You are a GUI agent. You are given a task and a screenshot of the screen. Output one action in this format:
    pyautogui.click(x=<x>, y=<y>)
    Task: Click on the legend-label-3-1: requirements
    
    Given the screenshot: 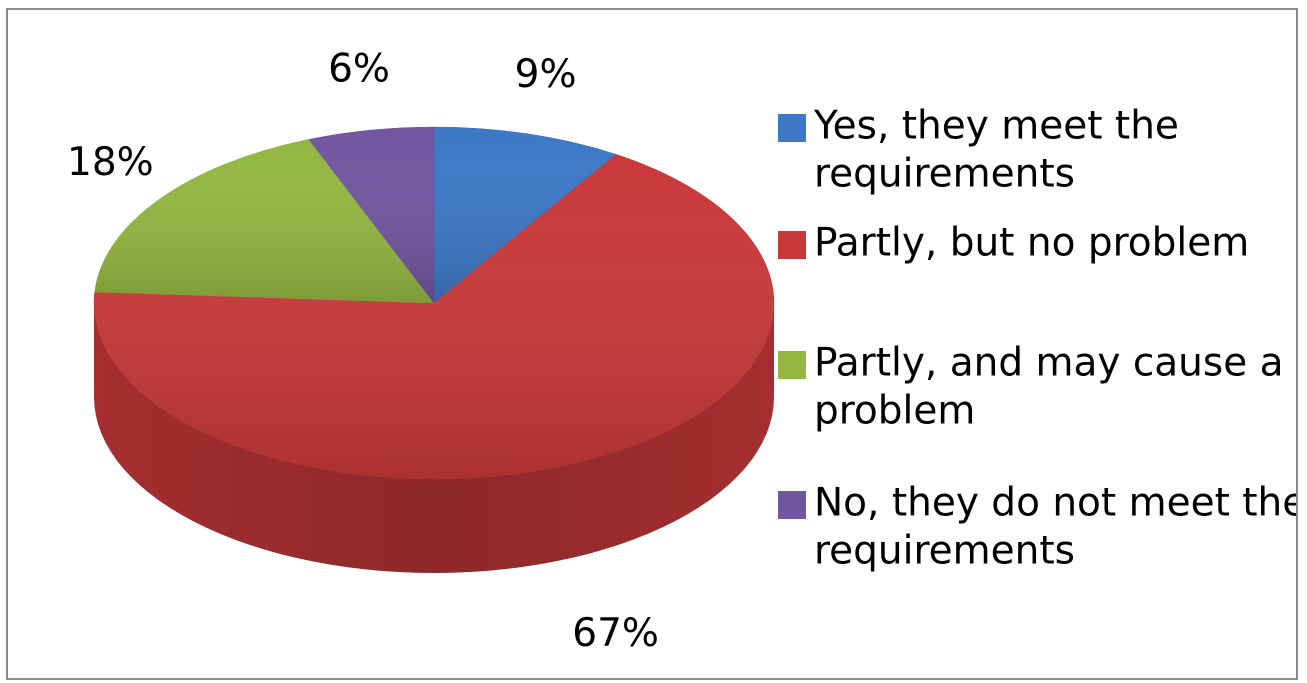 What is the action you would take?
    pyautogui.click(x=944, y=551)
    